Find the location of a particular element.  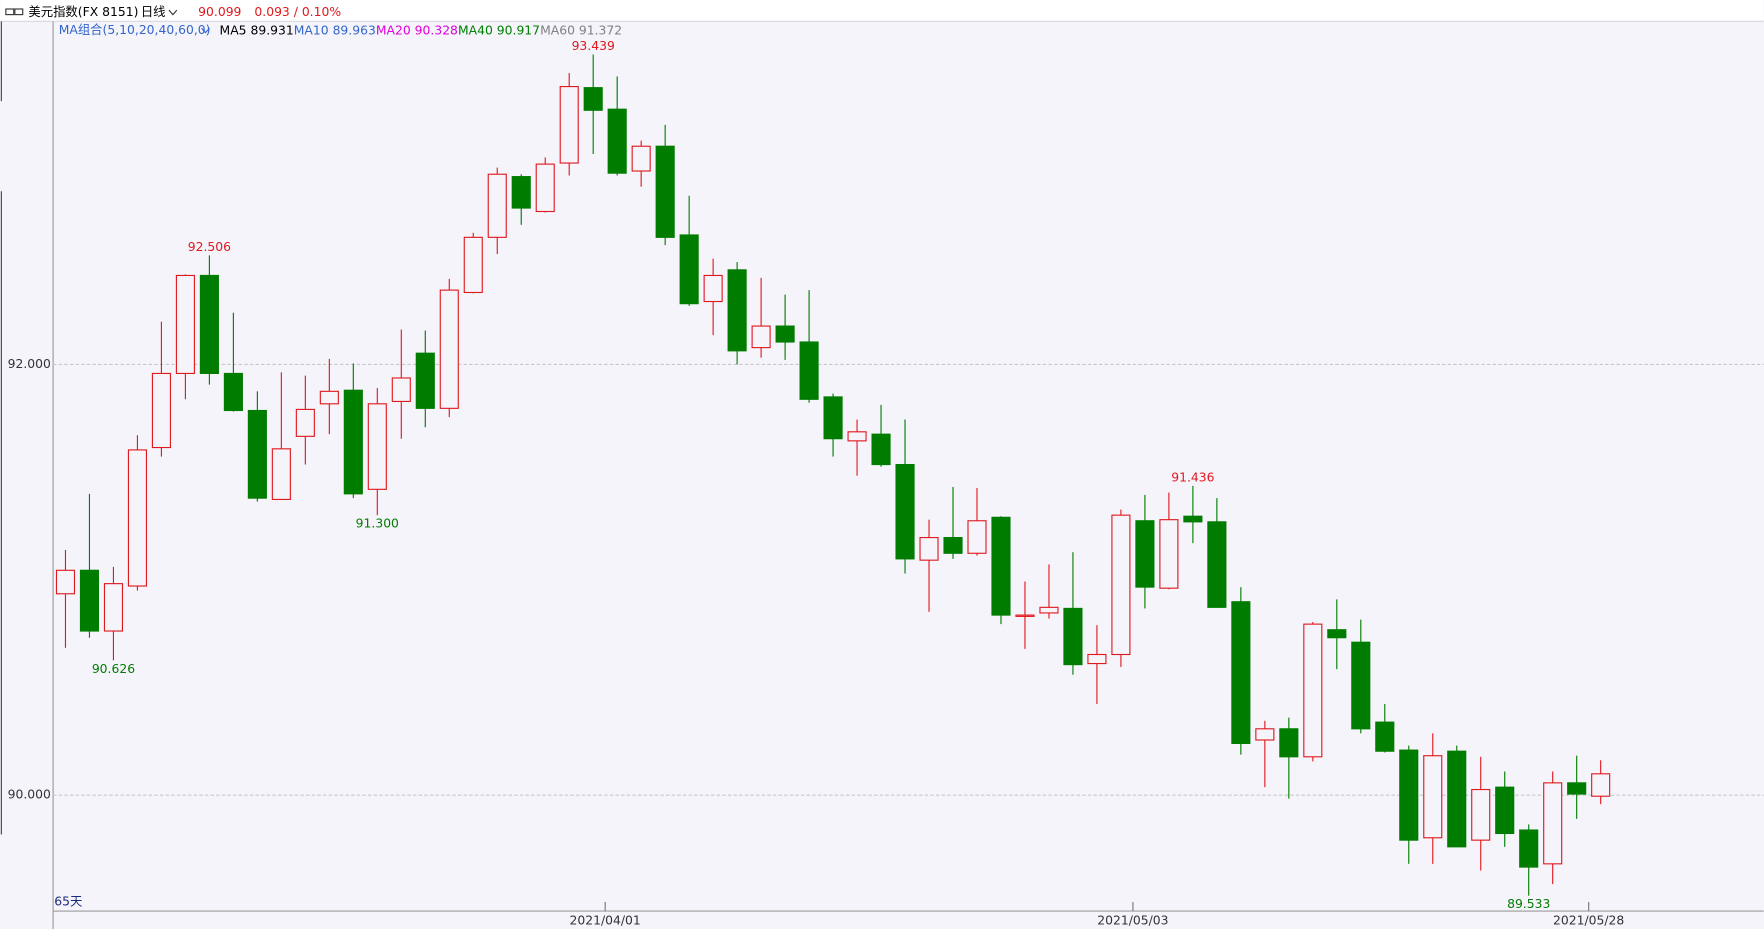

span-label: 65天 is located at coordinates (68, 902).